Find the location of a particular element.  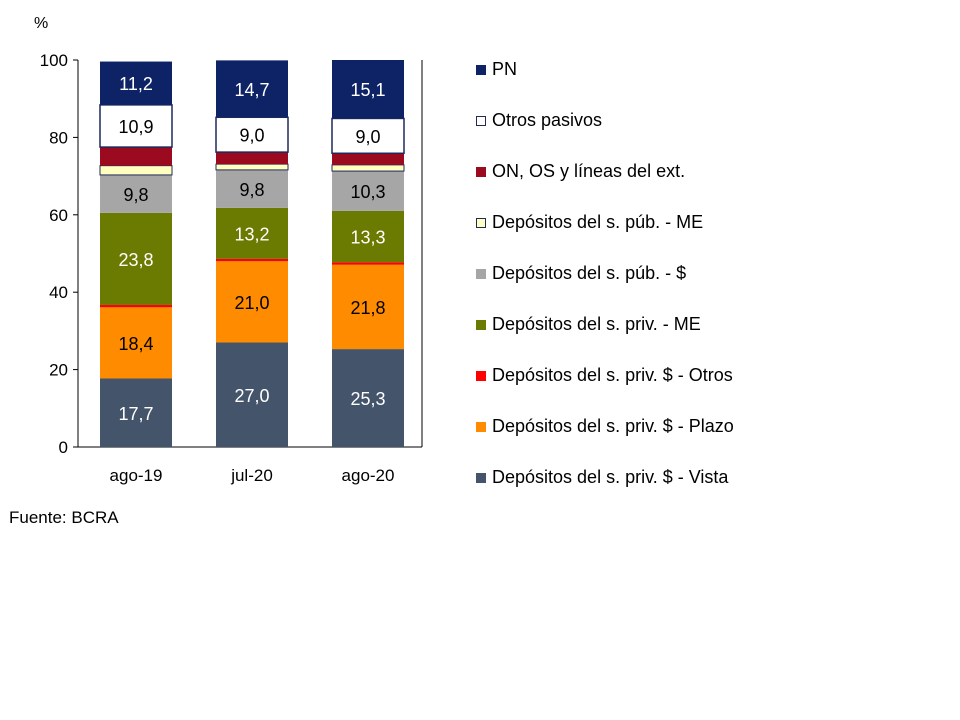

data-label: 13,2 is located at coordinates (251, 234).